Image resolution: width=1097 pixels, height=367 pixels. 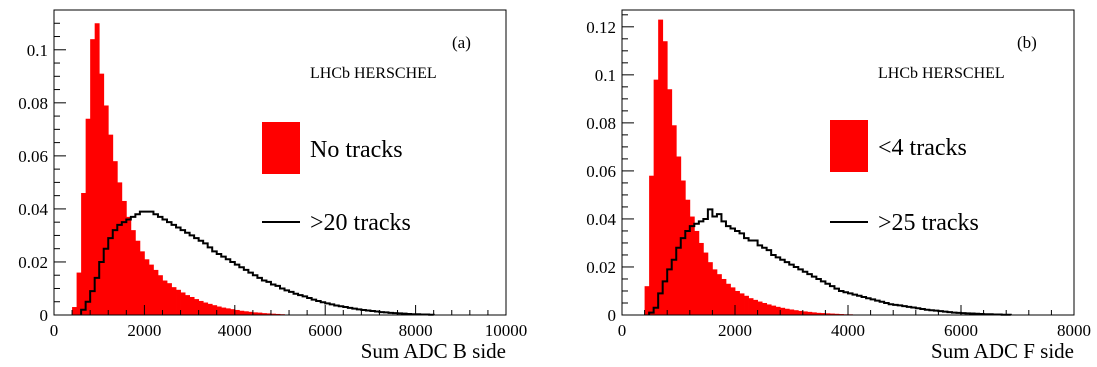 I want to click on panel-b-legend-label-line: >25 tracks, so click(x=928, y=223).